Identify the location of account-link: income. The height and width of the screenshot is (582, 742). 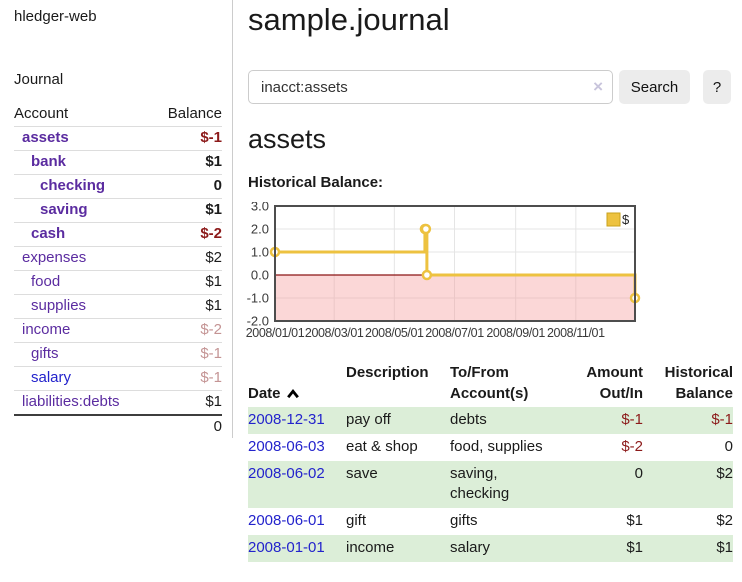
(46, 329).